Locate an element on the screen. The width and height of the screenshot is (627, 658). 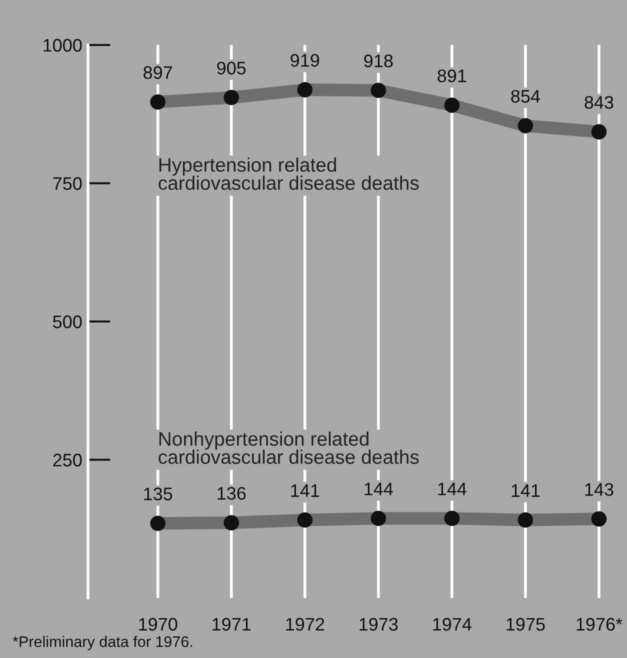
text: *Preliminary data for 1976. is located at coordinates (102, 643).